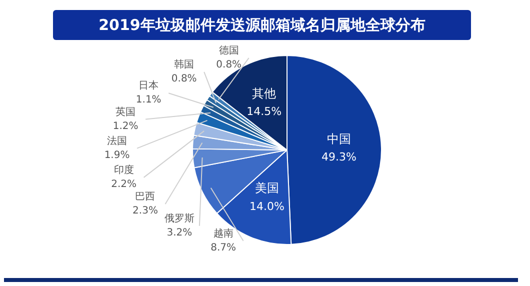 Image resolution: width=530 pixels, height=286 pixels. I want to click on data-label: 1.1%, so click(149, 100).